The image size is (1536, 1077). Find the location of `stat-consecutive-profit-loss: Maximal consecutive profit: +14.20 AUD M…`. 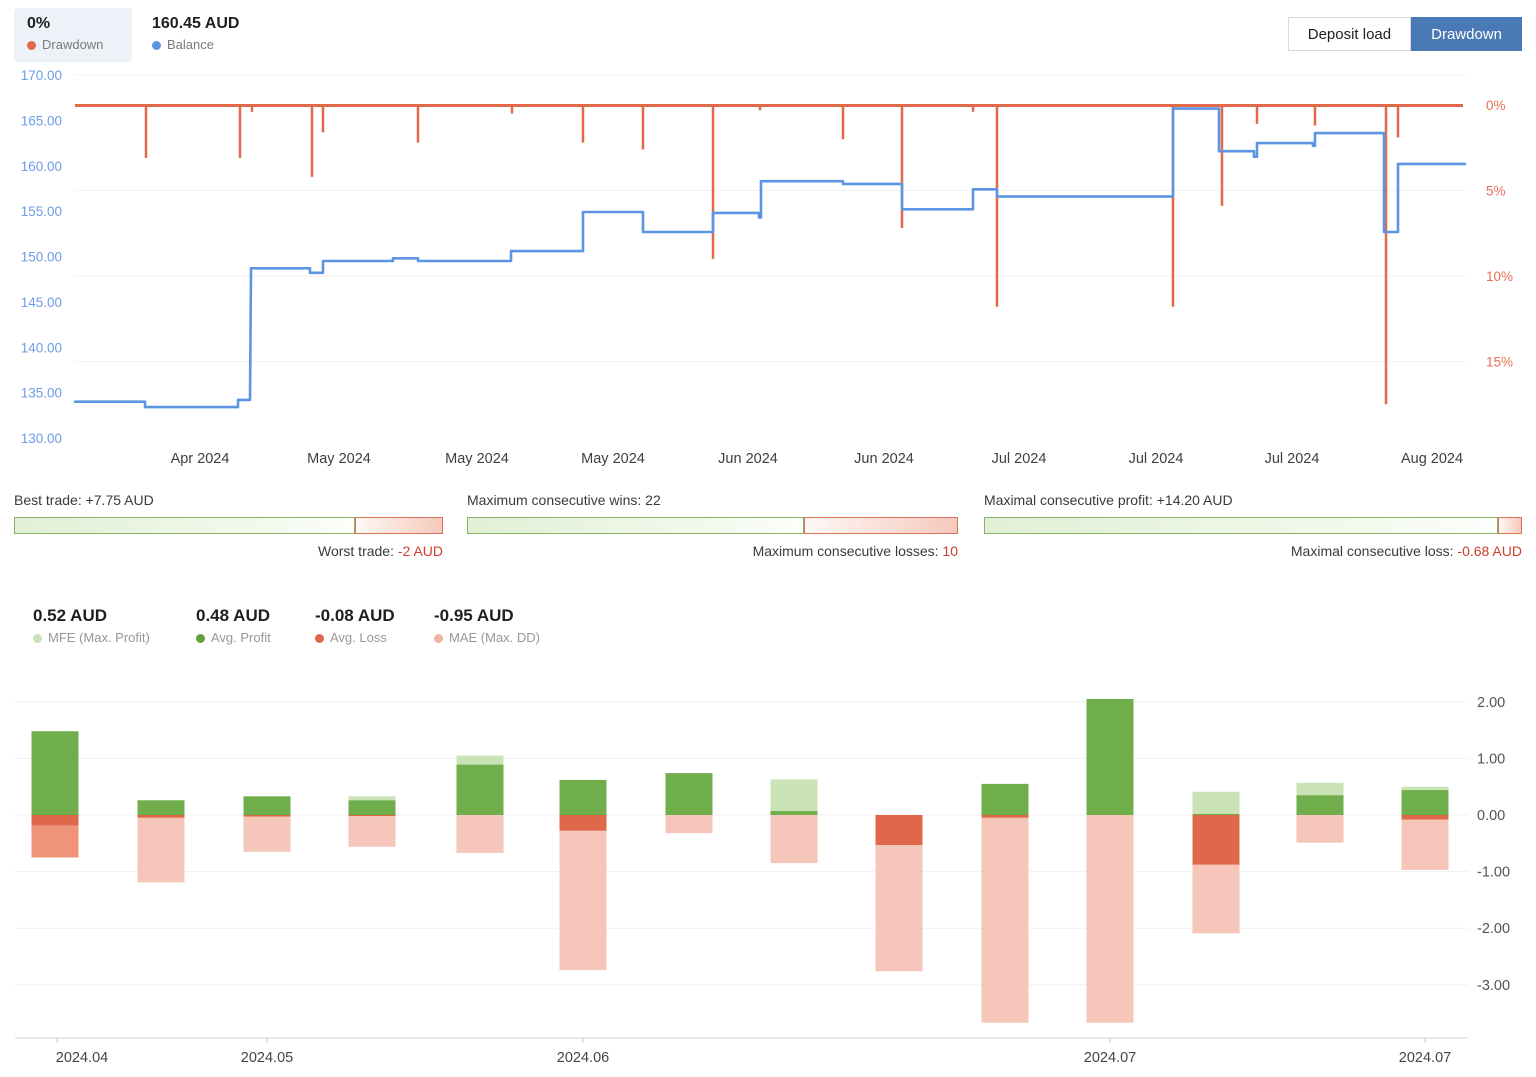

stat-consecutive-profit-loss: Maximal consecutive profit: +14.20 AUD M… is located at coordinates (1253, 525).